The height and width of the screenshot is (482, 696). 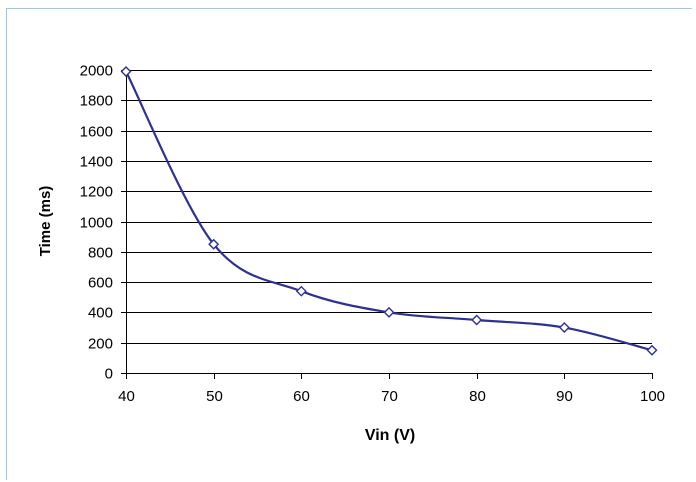 What do you see at coordinates (564, 396) in the screenshot?
I see `x-tick-label-90: 90` at bounding box center [564, 396].